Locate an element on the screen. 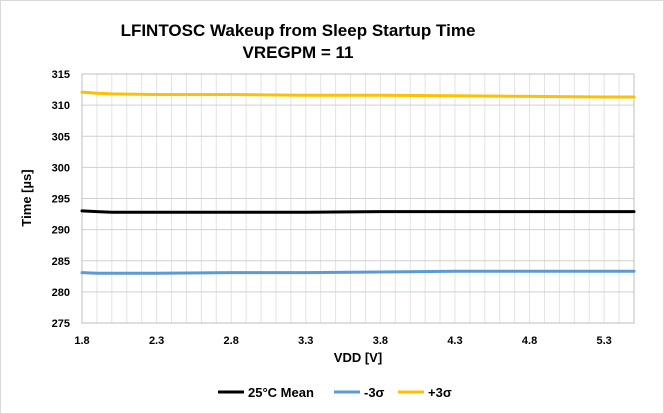 This screenshot has height=414, width=664. x-tick-label: 3.3 is located at coordinates (305, 341).